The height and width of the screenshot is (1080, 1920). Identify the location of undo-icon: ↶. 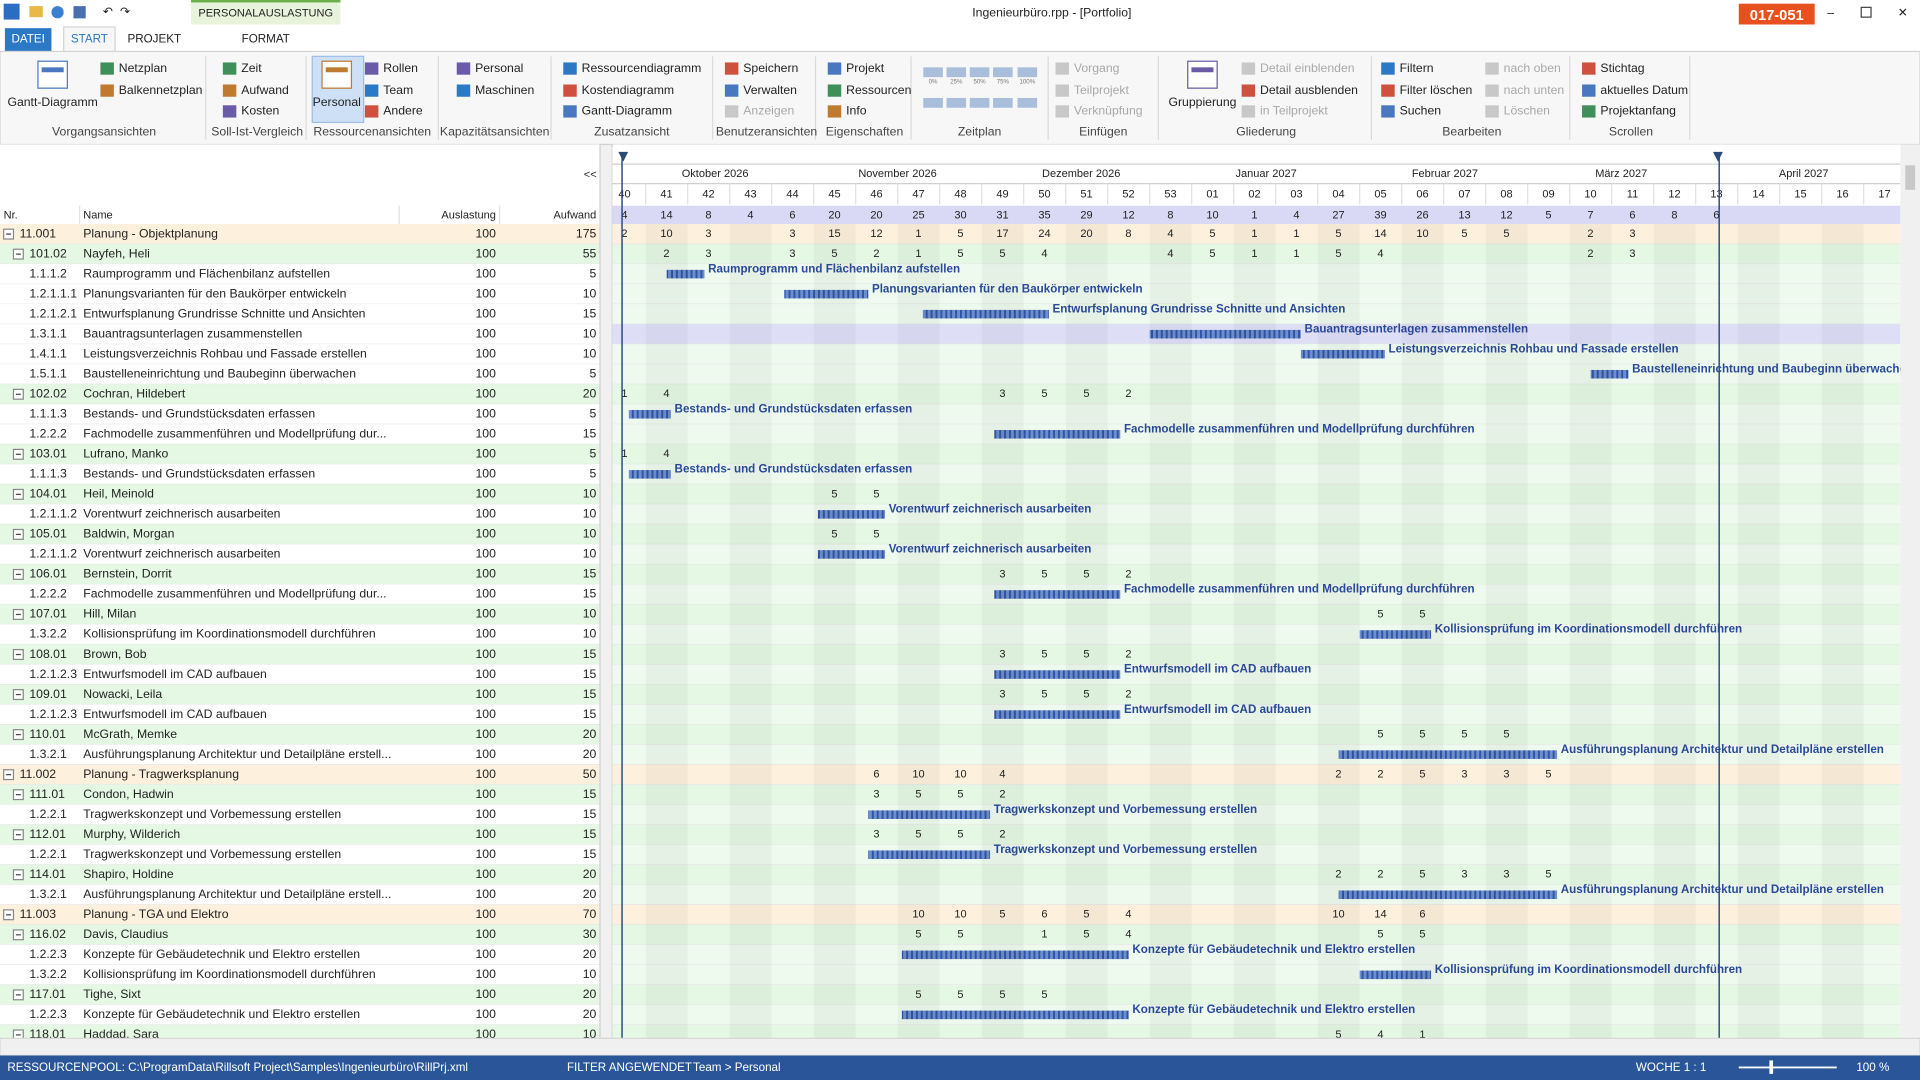
(108, 11).